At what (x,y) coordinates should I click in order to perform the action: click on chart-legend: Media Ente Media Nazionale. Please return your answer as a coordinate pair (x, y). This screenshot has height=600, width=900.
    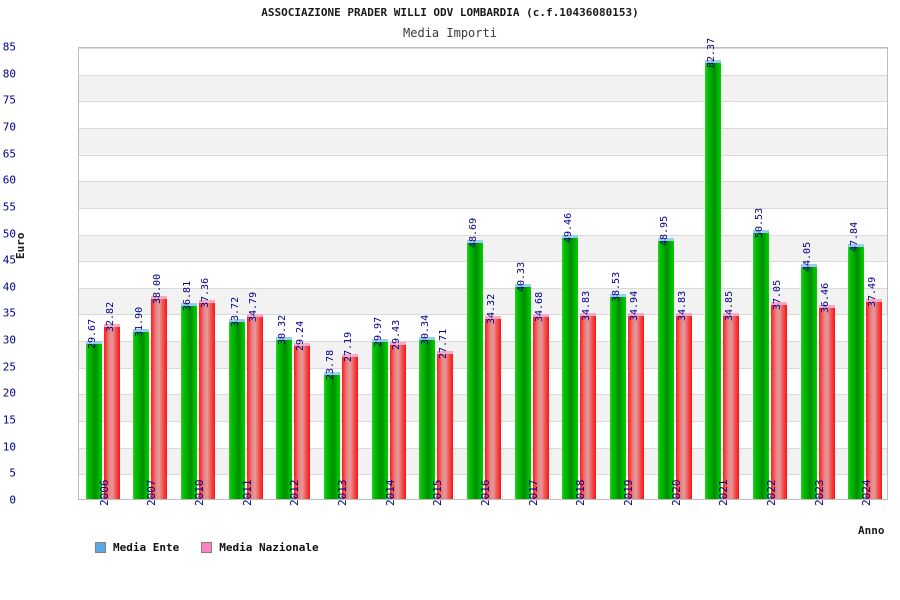
    Looking at the image, I should click on (207, 547).